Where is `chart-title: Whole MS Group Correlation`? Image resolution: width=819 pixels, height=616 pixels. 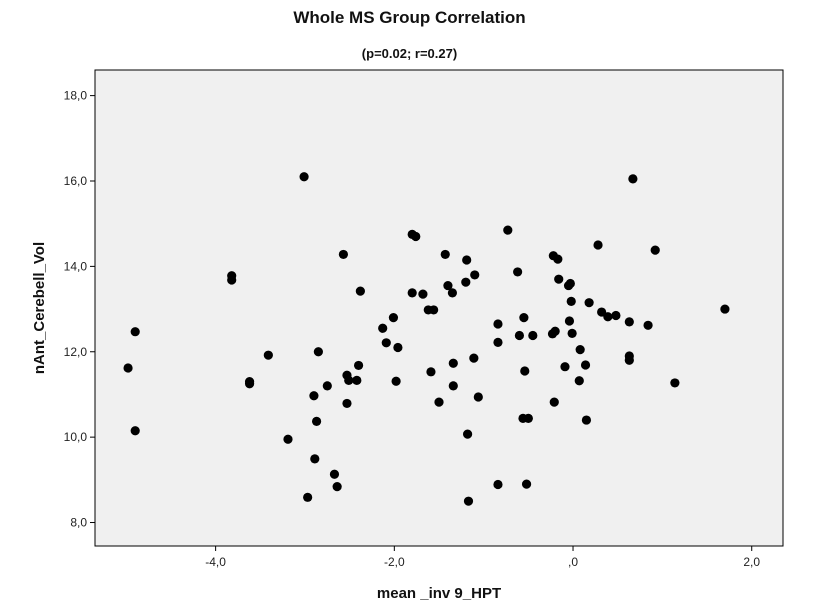
chart-title: Whole MS Group Correlation is located at coordinates (409, 17).